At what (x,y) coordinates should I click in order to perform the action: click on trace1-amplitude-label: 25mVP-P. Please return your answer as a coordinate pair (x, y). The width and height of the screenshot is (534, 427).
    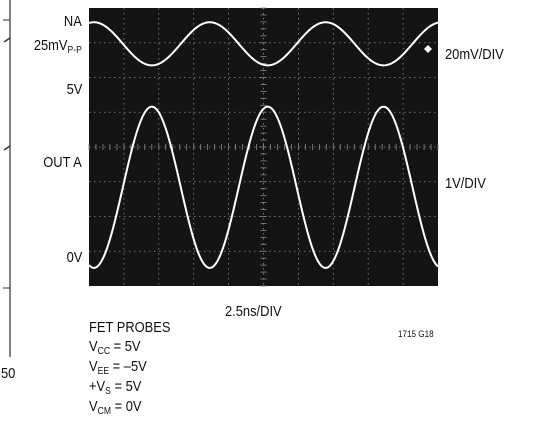
    Looking at the image, I should click on (57, 46).